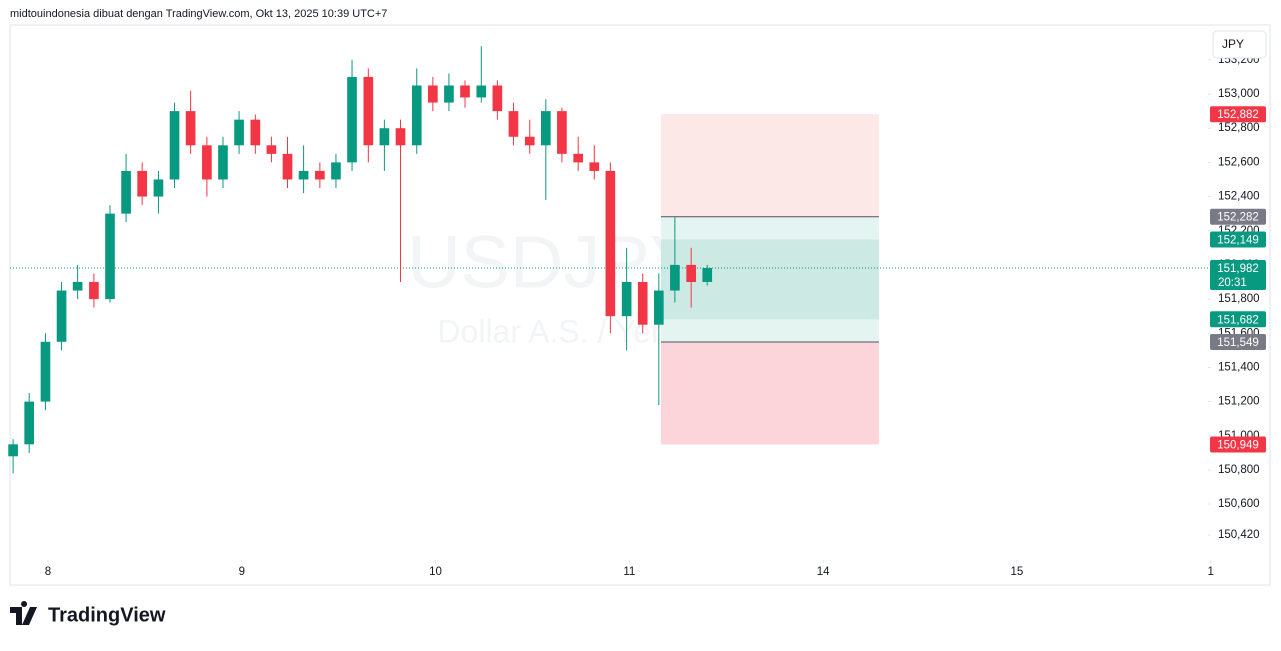  What do you see at coordinates (1239, 162) in the screenshot?
I see `y-tick-label: 152,600` at bounding box center [1239, 162].